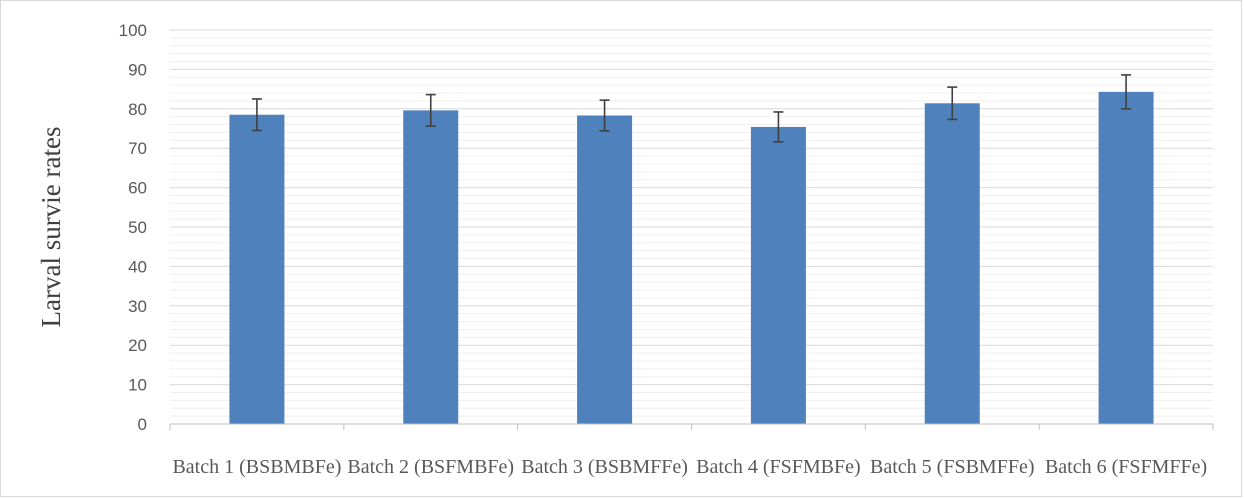  Describe the element at coordinates (137, 345) in the screenshot. I see `y-tick-label: 20` at that location.